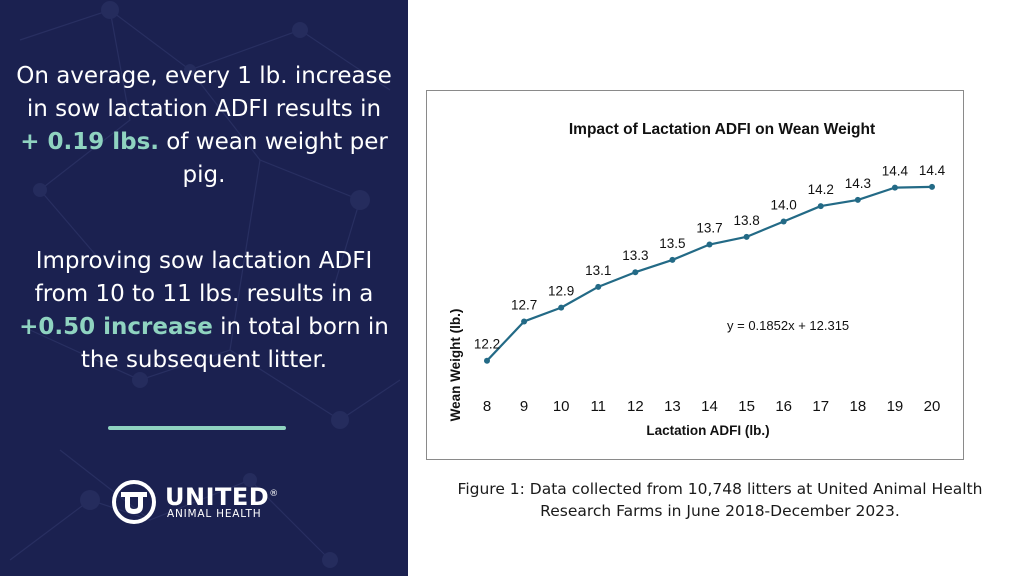 Image resolution: width=1024 pixels, height=576 pixels. I want to click on trendline-equation: y = 0.1852x + 12.315, so click(788, 325).